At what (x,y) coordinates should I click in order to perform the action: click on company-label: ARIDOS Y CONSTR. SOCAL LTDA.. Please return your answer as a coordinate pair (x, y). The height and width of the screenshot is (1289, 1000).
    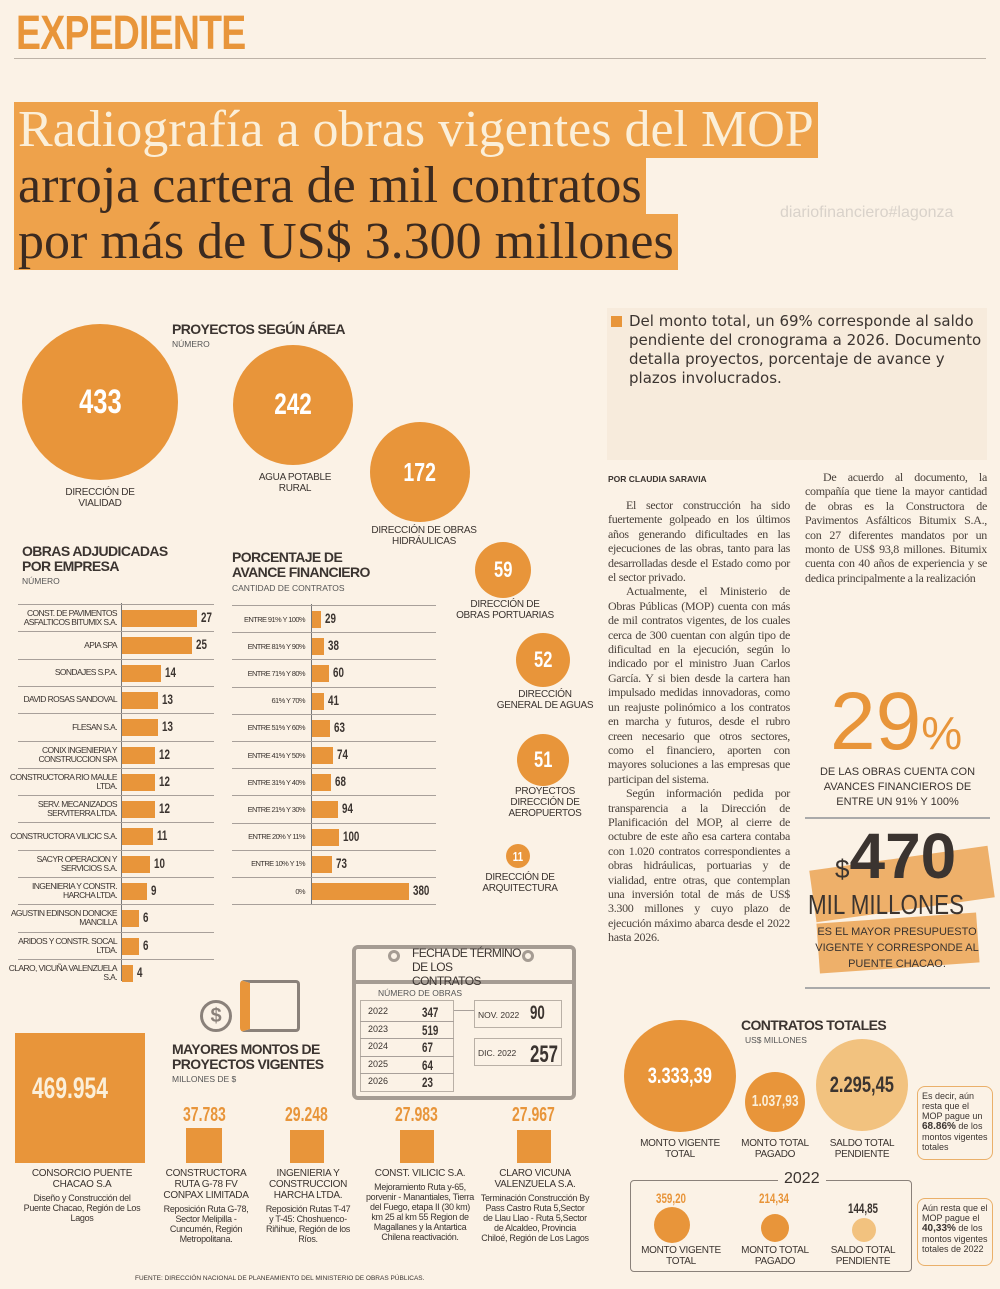
    Looking at the image, I should click on (68, 945).